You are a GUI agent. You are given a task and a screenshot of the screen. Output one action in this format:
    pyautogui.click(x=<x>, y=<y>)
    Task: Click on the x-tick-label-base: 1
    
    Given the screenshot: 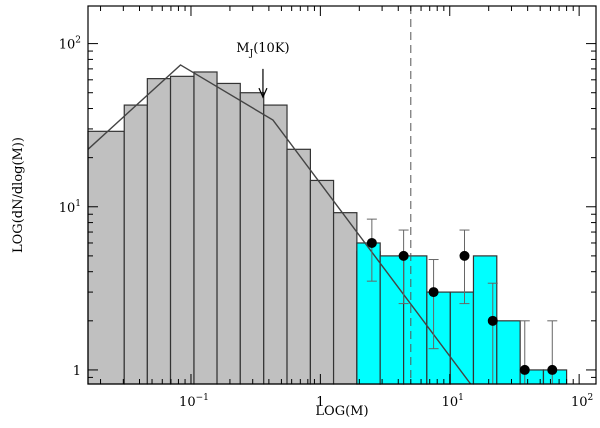 What is the action you would take?
    pyautogui.click(x=320, y=402)
    